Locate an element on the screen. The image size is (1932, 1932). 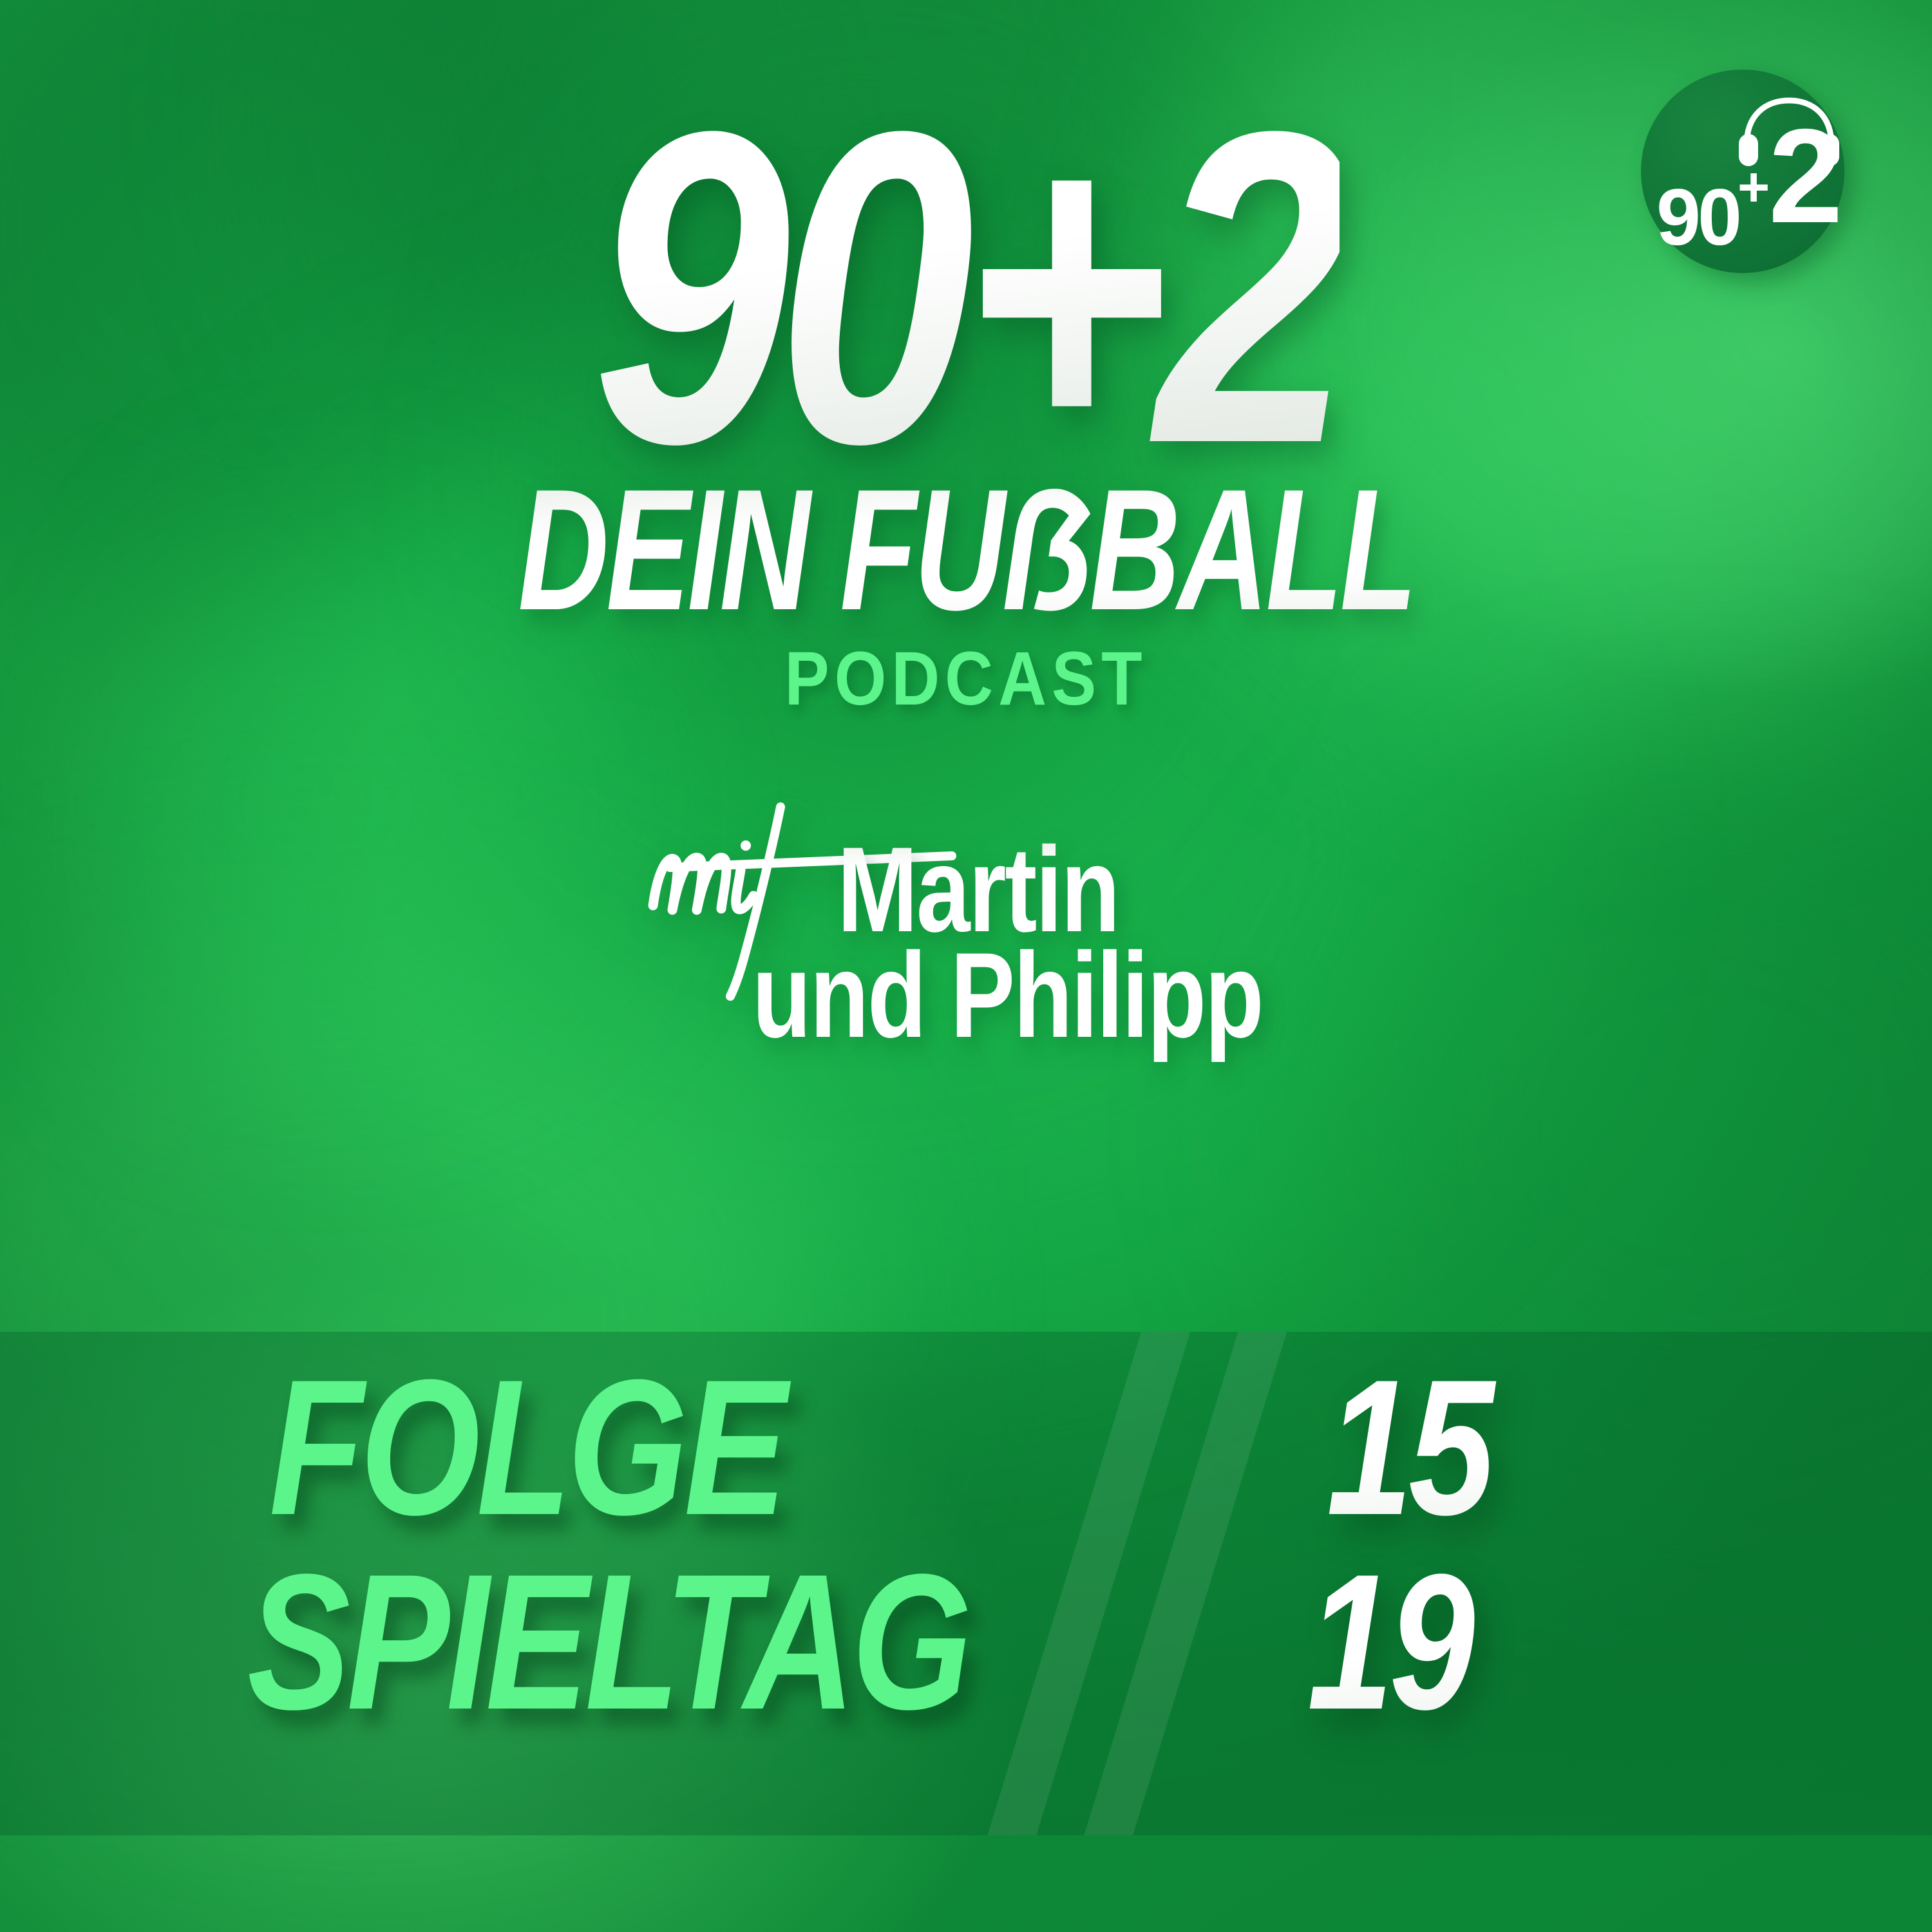
logo-badge-content: 2 90 + is located at coordinates (1742, 171).